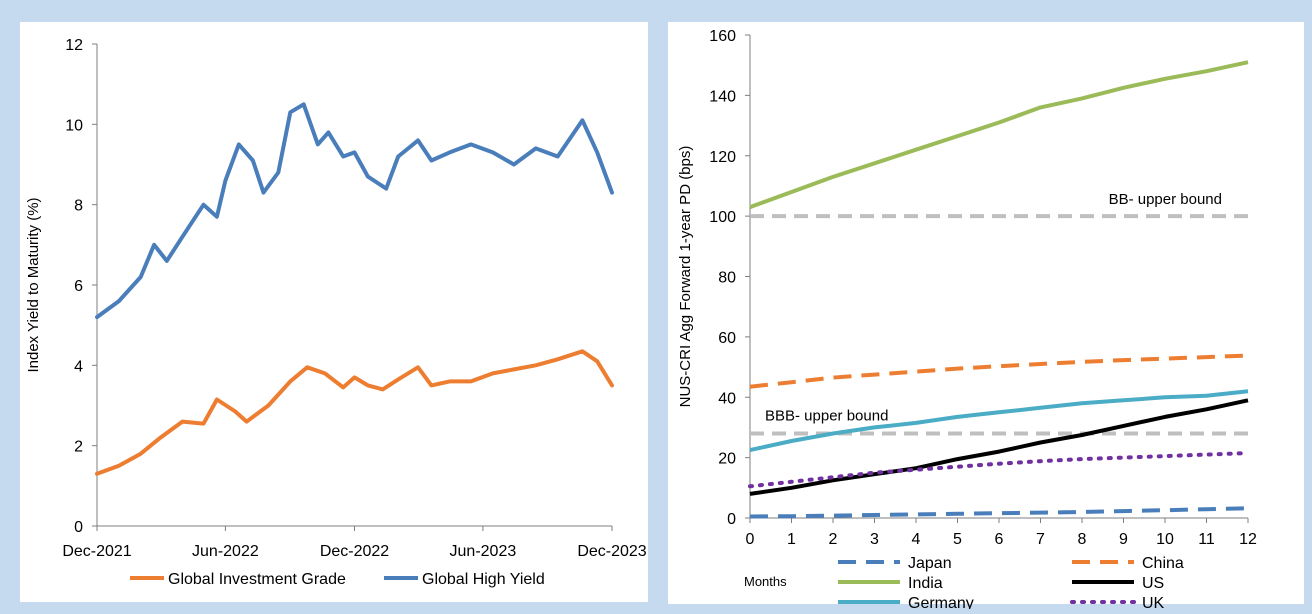 The width and height of the screenshot is (1312, 614). Describe the element at coordinates (999, 134) in the screenshot. I see `series-line-india` at that location.